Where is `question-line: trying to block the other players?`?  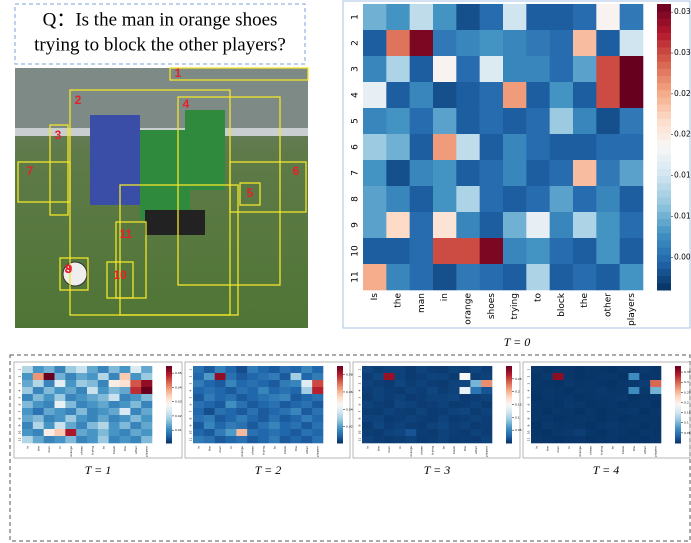
question-line: trying to block the other players? is located at coordinates (160, 44).